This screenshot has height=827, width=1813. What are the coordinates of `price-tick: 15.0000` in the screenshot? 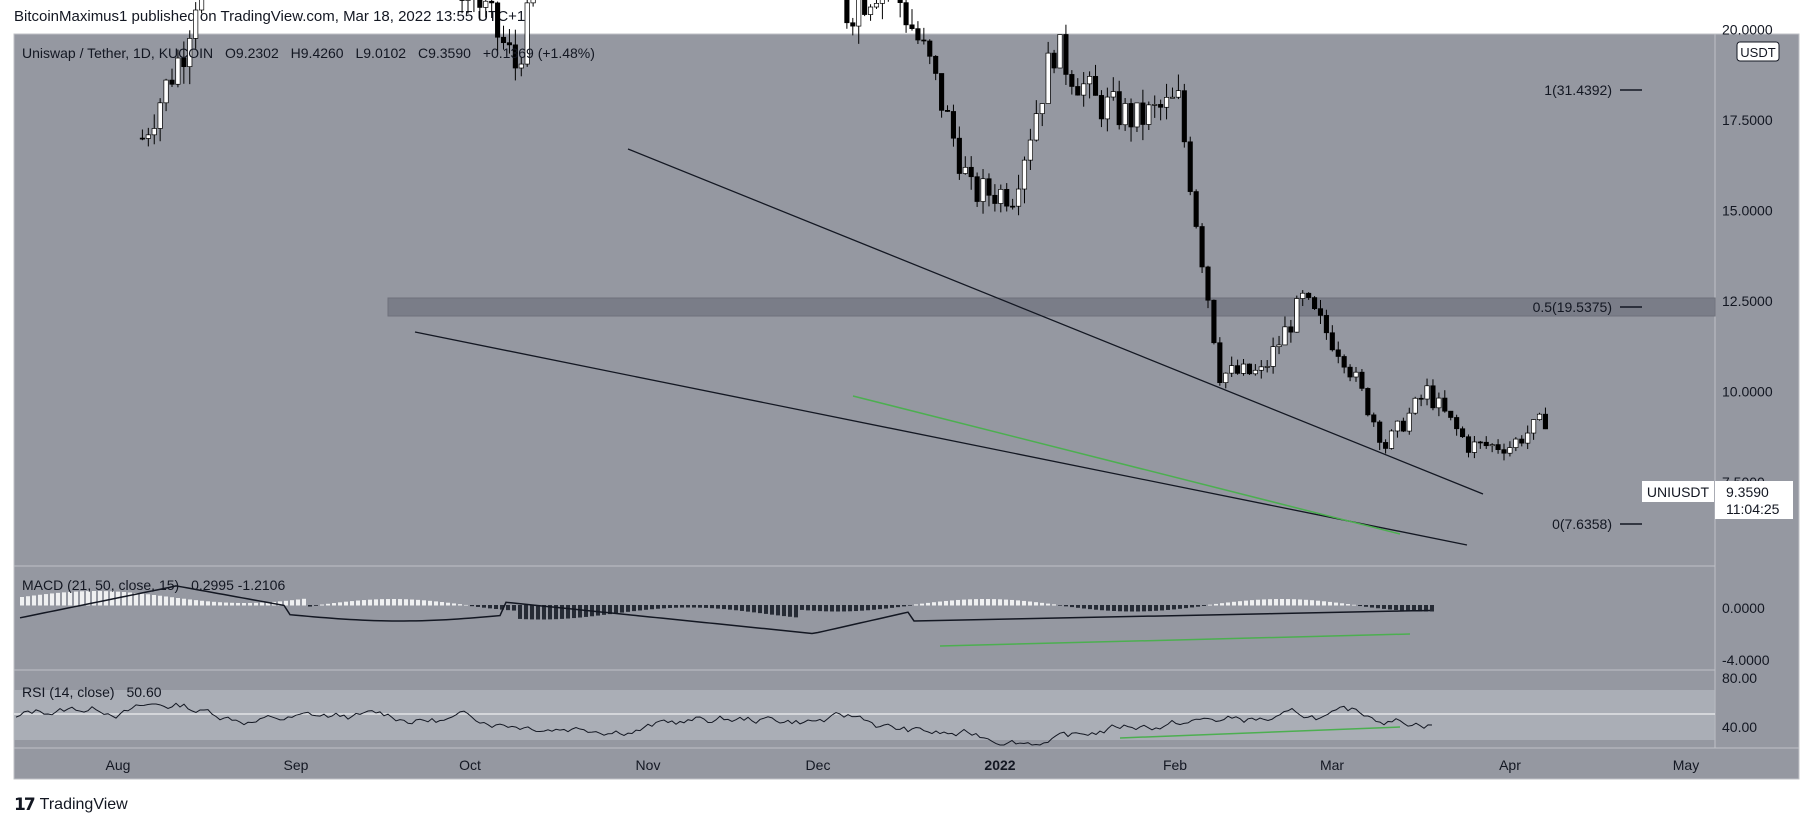 It's located at (1747, 211).